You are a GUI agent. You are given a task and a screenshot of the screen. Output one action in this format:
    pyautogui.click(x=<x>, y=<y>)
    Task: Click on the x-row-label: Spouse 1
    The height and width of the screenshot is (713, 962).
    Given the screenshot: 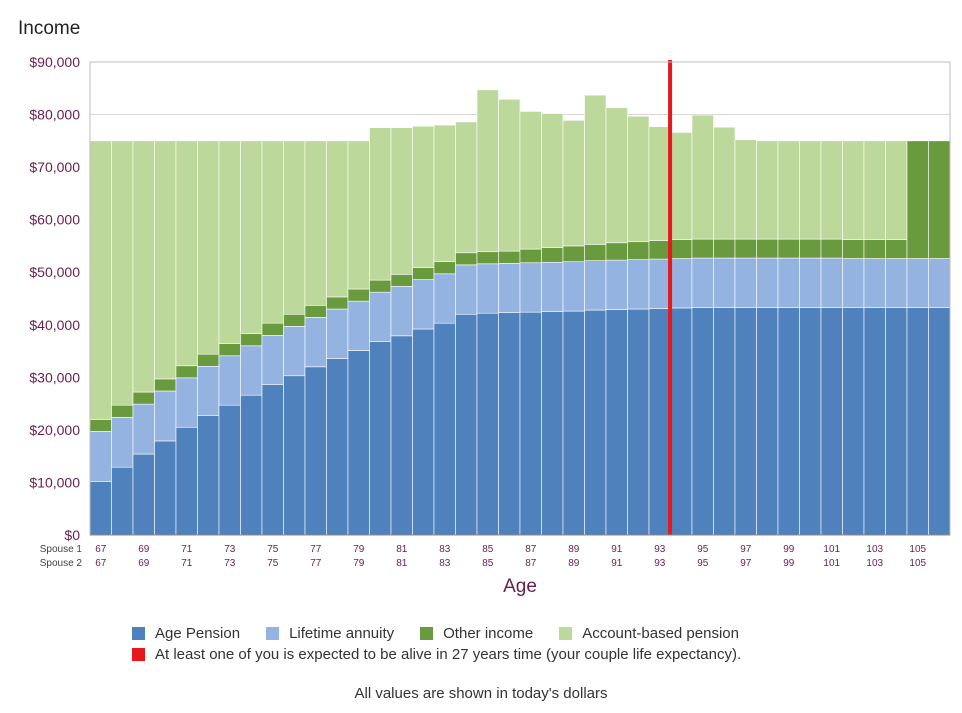 What is the action you would take?
    pyautogui.click(x=61, y=549)
    